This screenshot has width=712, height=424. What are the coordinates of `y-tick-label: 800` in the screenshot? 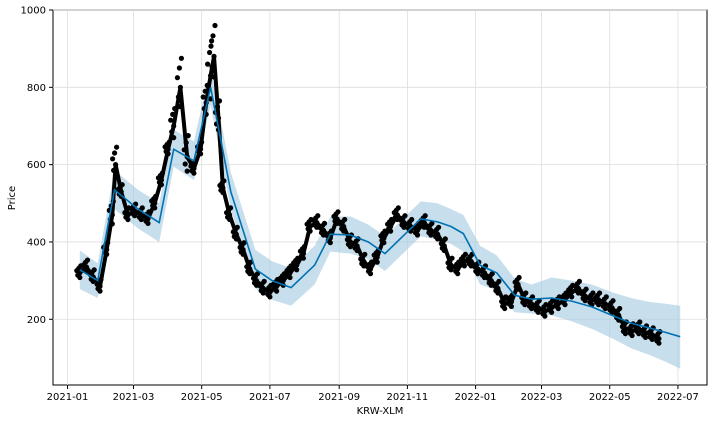 It's located at (36, 88).